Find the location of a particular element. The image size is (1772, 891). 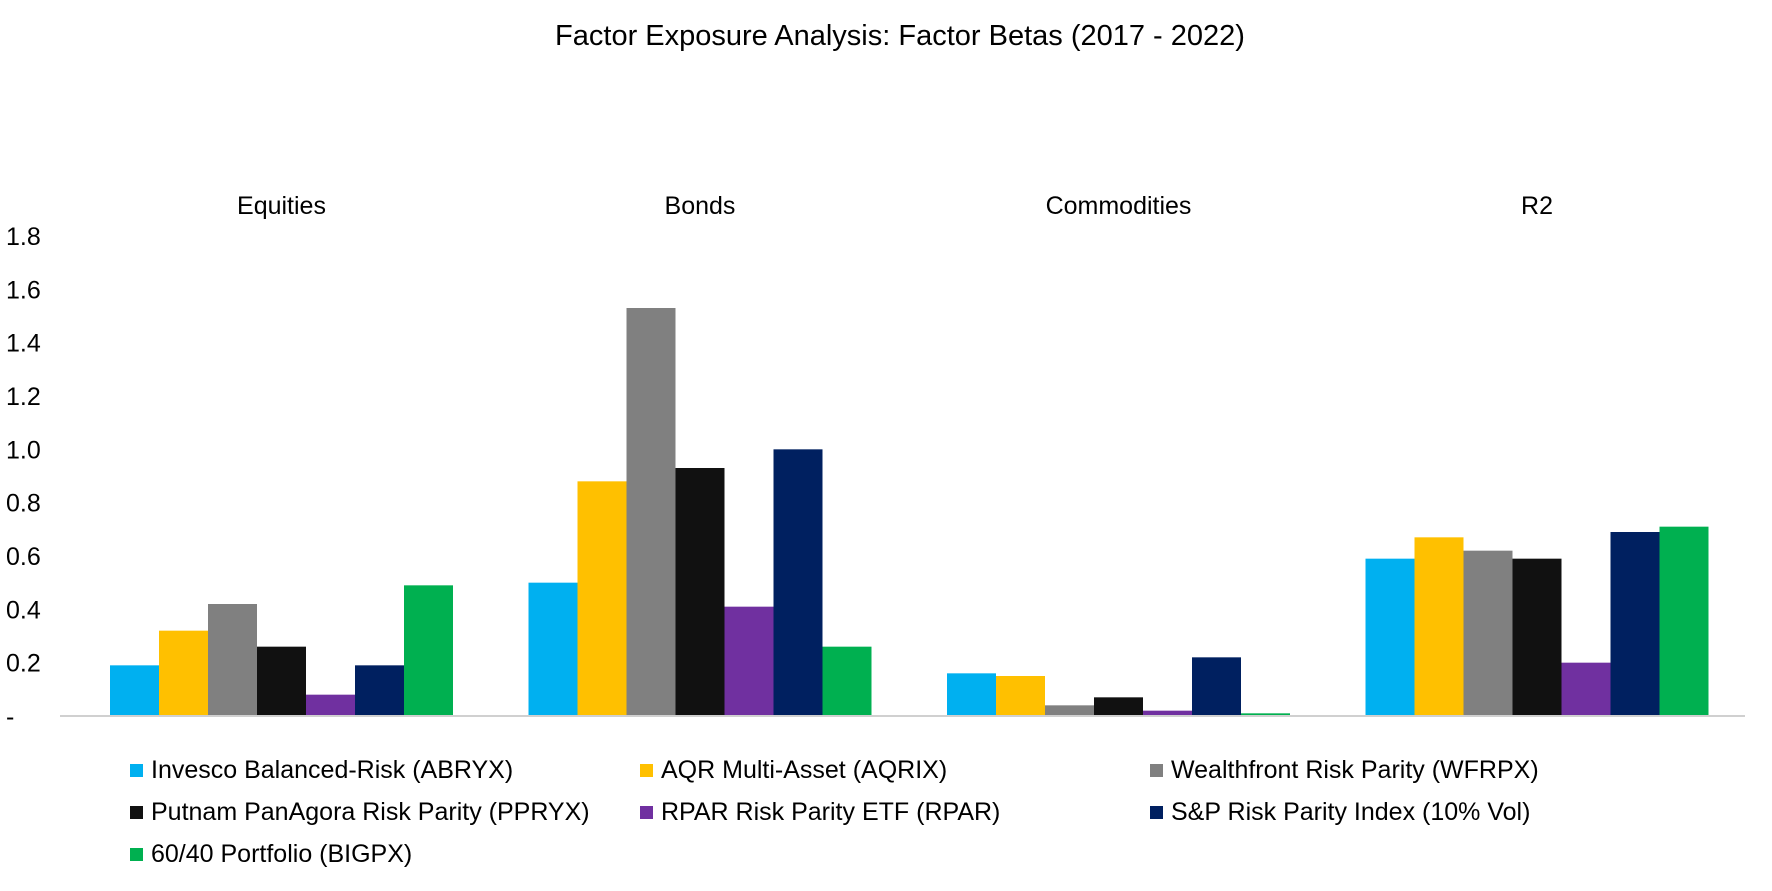

y-axis: - 0.2 0.4 0.6 0.8 1.0 1.2 1.4 1.6 1.8 is located at coordinates (23, 477).